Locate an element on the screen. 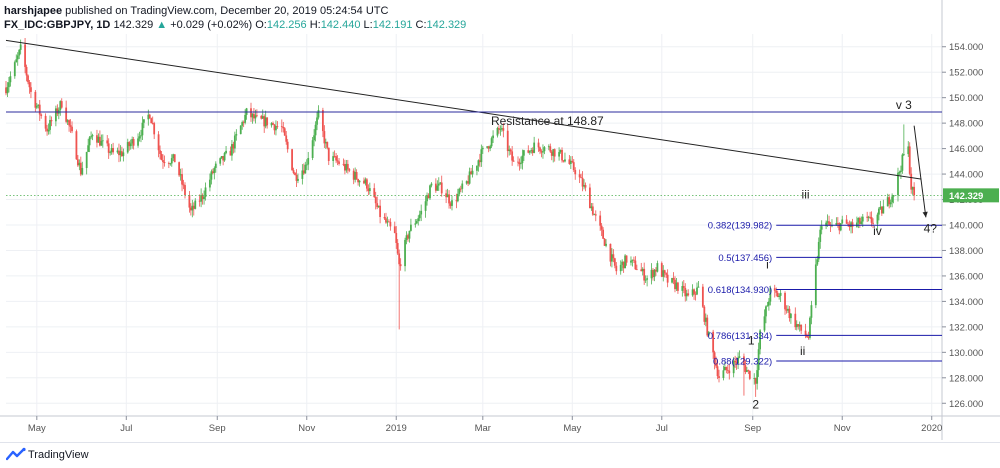  author-name: harshjapee is located at coordinates (33, 11).